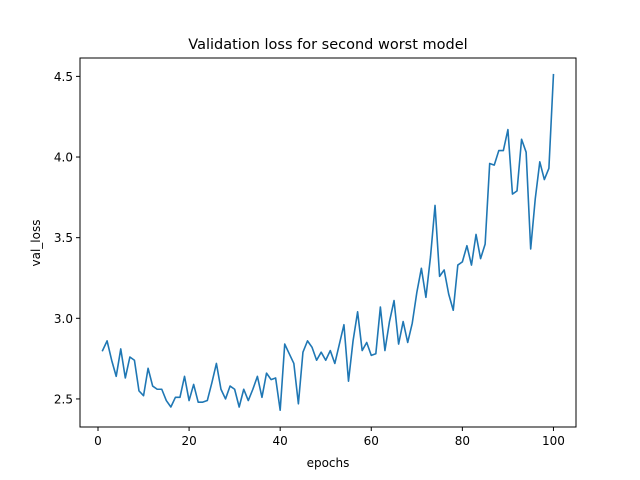 Image resolution: width=640 pixels, height=480 pixels. I want to click on y-tick-label: 4.0, so click(63, 158).